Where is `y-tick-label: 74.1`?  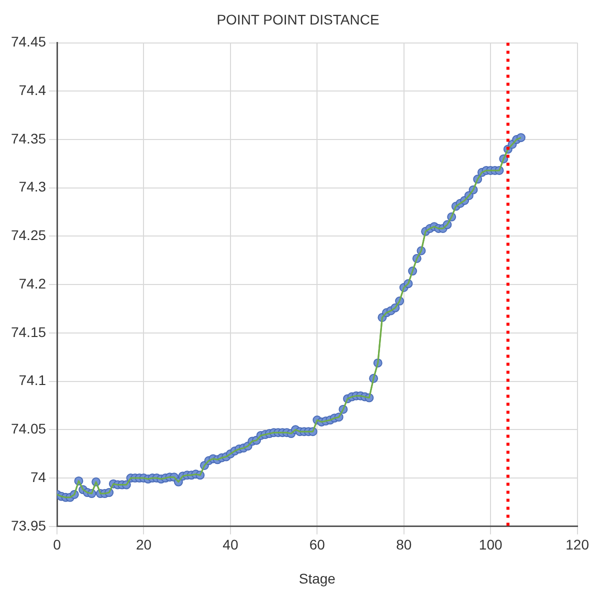 y-tick-label: 74.1 is located at coordinates (32, 380).